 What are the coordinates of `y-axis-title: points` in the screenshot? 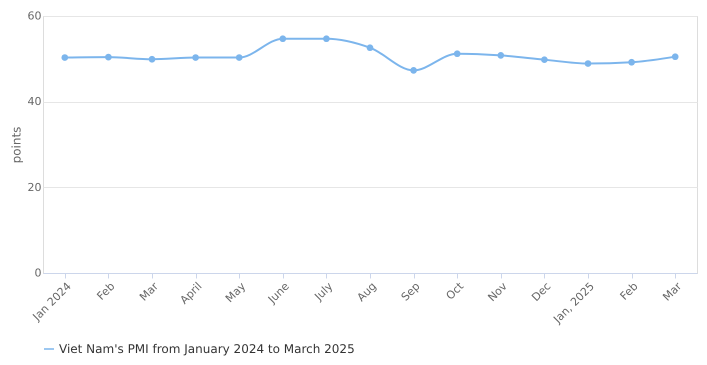 It's located at (17, 145).